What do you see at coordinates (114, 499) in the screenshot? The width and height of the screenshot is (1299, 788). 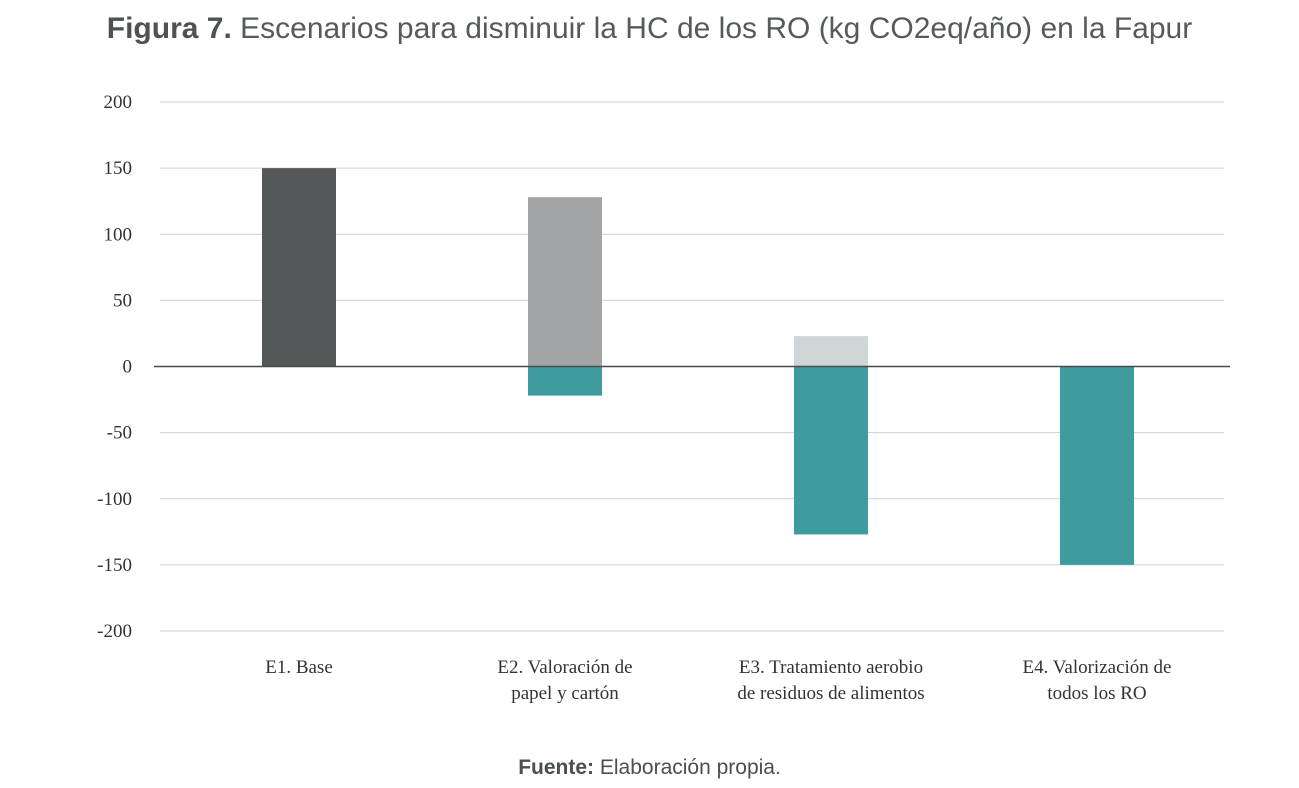 I see `y-tick-label: -100` at bounding box center [114, 499].